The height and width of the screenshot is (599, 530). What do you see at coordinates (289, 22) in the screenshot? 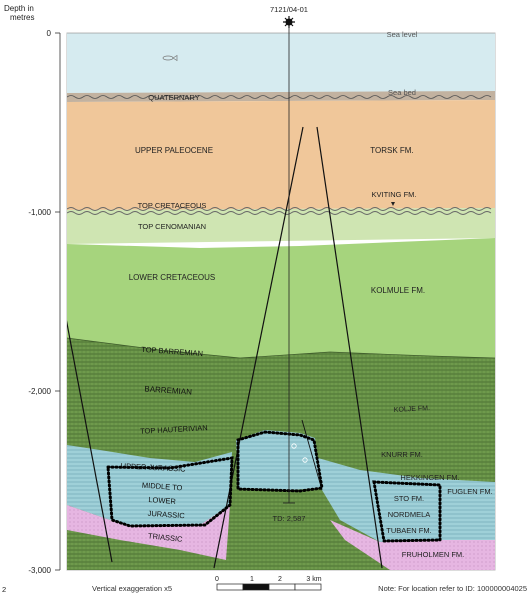
I see `well-head-icon` at bounding box center [289, 22].